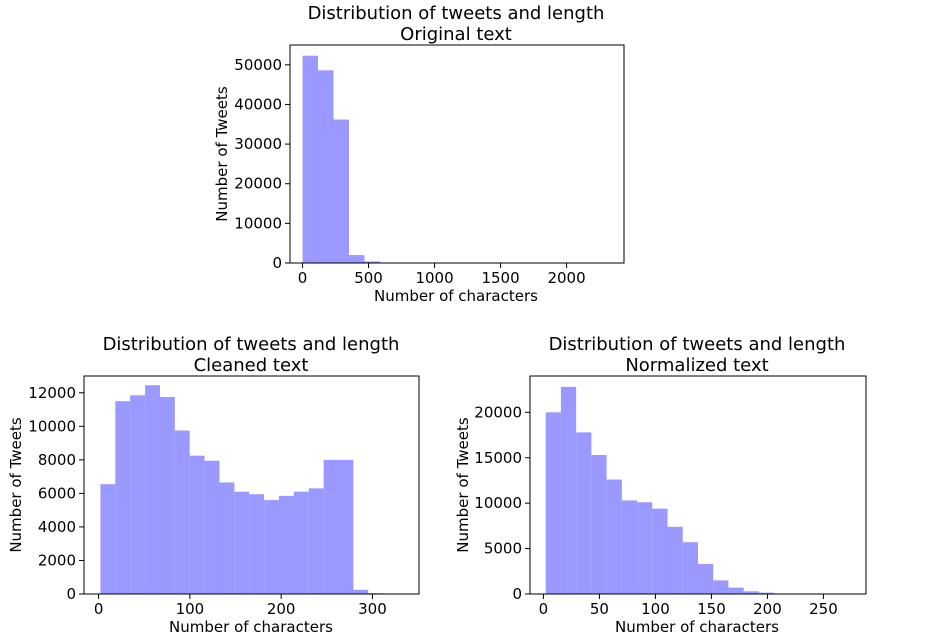  What do you see at coordinates (57, 493) in the screenshot?
I see `y-tick-label: 6000` at bounding box center [57, 493].